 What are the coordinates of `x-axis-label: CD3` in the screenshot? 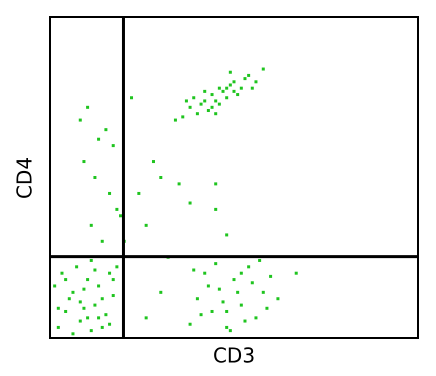 It's located at (234, 356).